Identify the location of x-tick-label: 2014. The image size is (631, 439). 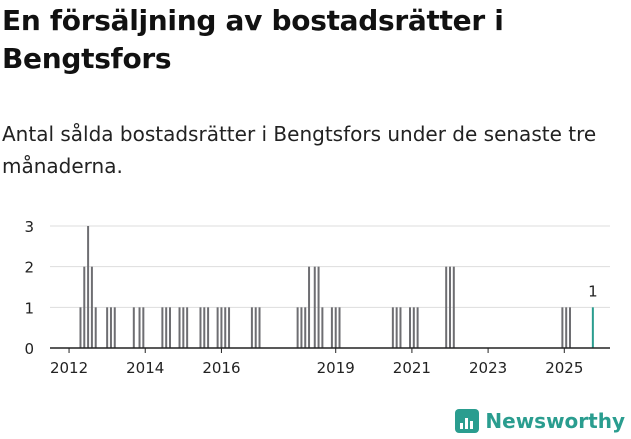
(145, 368).